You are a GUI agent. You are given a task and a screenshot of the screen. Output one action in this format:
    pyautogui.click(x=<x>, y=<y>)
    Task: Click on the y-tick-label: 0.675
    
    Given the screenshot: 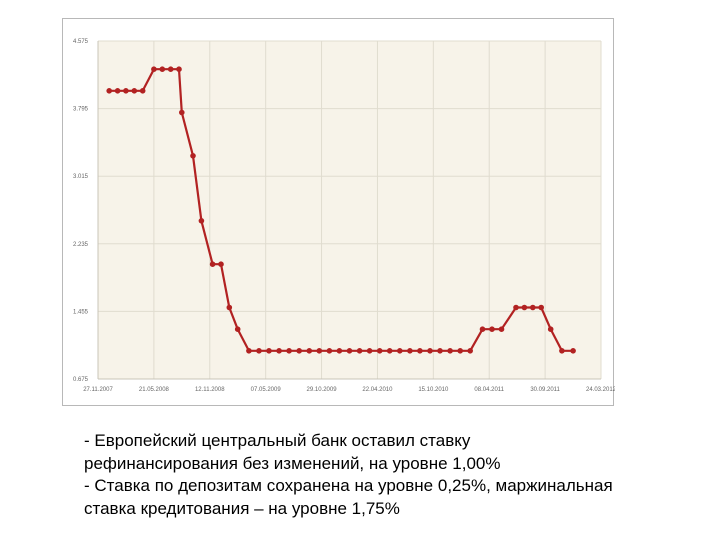 What is the action you would take?
    pyautogui.click(x=81, y=380)
    